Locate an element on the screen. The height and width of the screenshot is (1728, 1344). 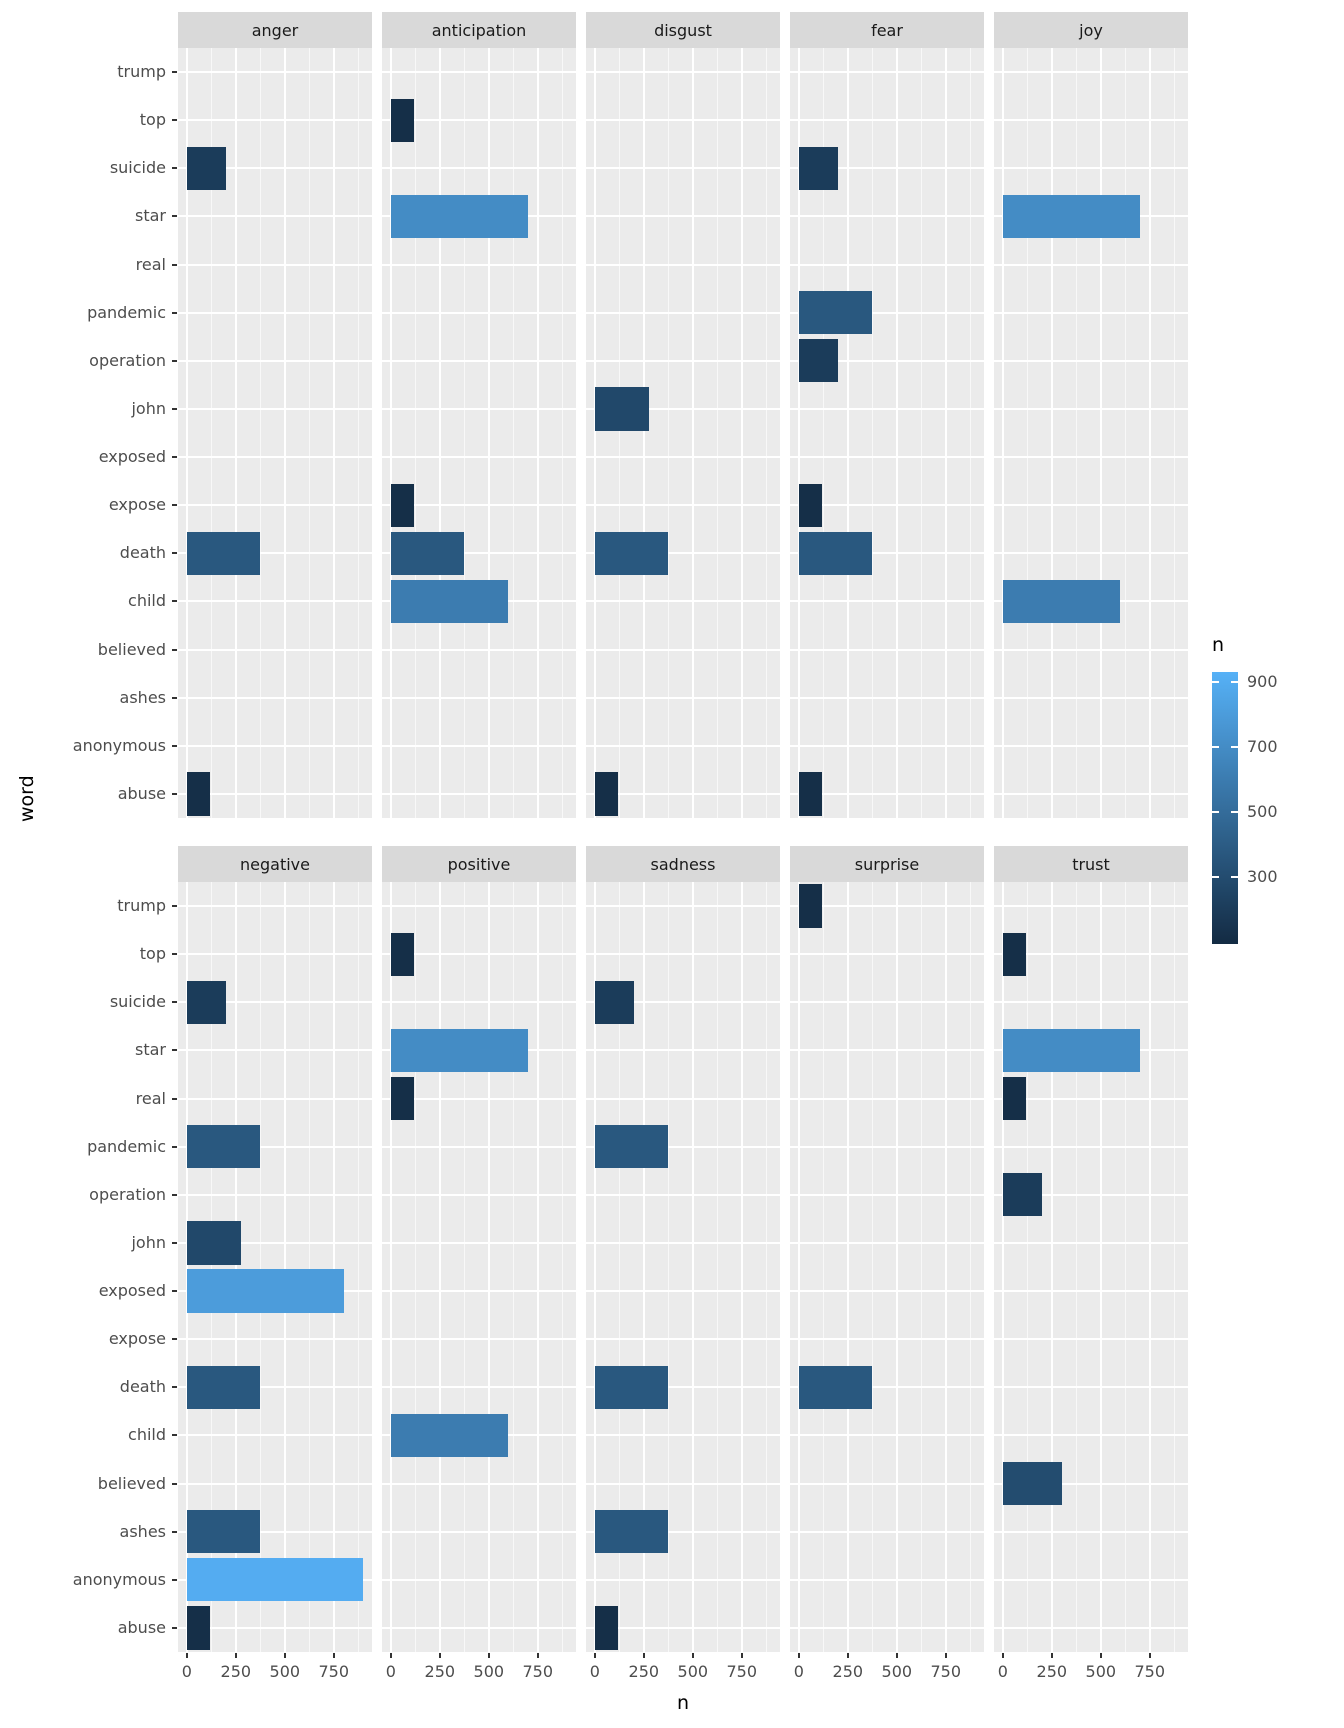
facet-label-surprise: surprise is located at coordinates (887, 864).